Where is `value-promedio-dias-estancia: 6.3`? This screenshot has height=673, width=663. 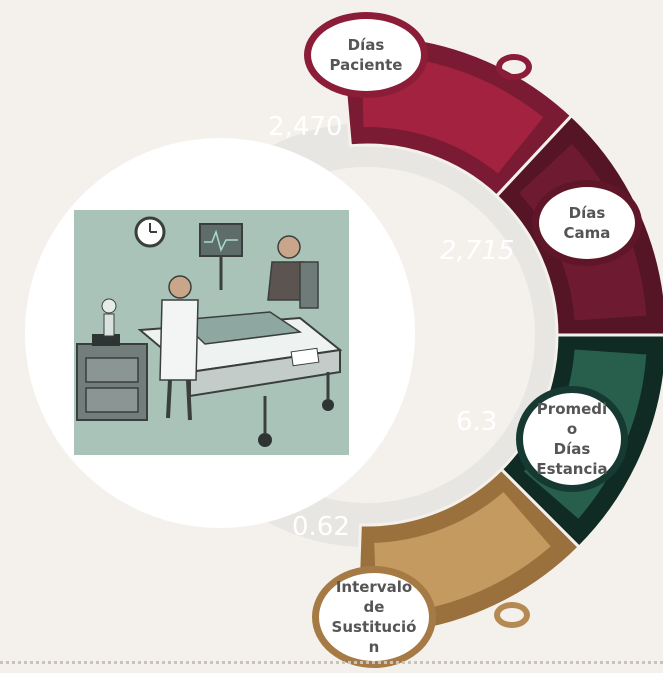 value-promedio-dias-estancia: 6.3 is located at coordinates (477, 422).